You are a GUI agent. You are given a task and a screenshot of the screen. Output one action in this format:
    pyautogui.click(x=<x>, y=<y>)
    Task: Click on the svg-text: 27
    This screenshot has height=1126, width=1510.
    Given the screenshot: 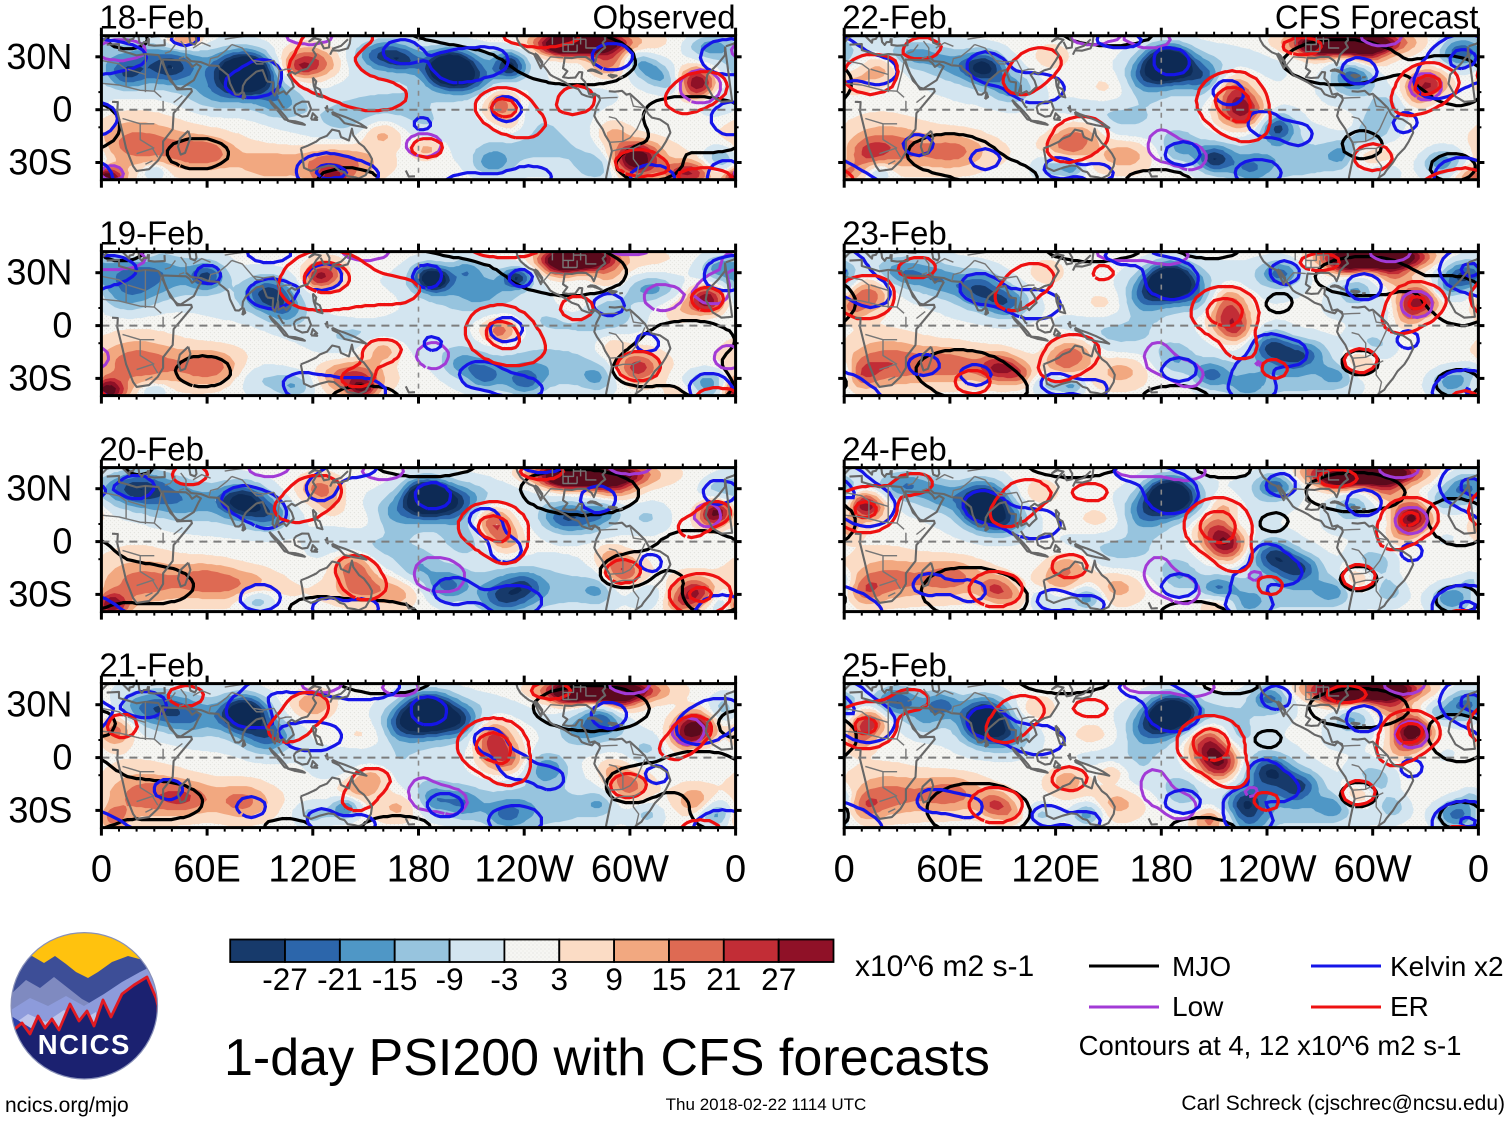 What is the action you would take?
    pyautogui.click(x=778, y=979)
    